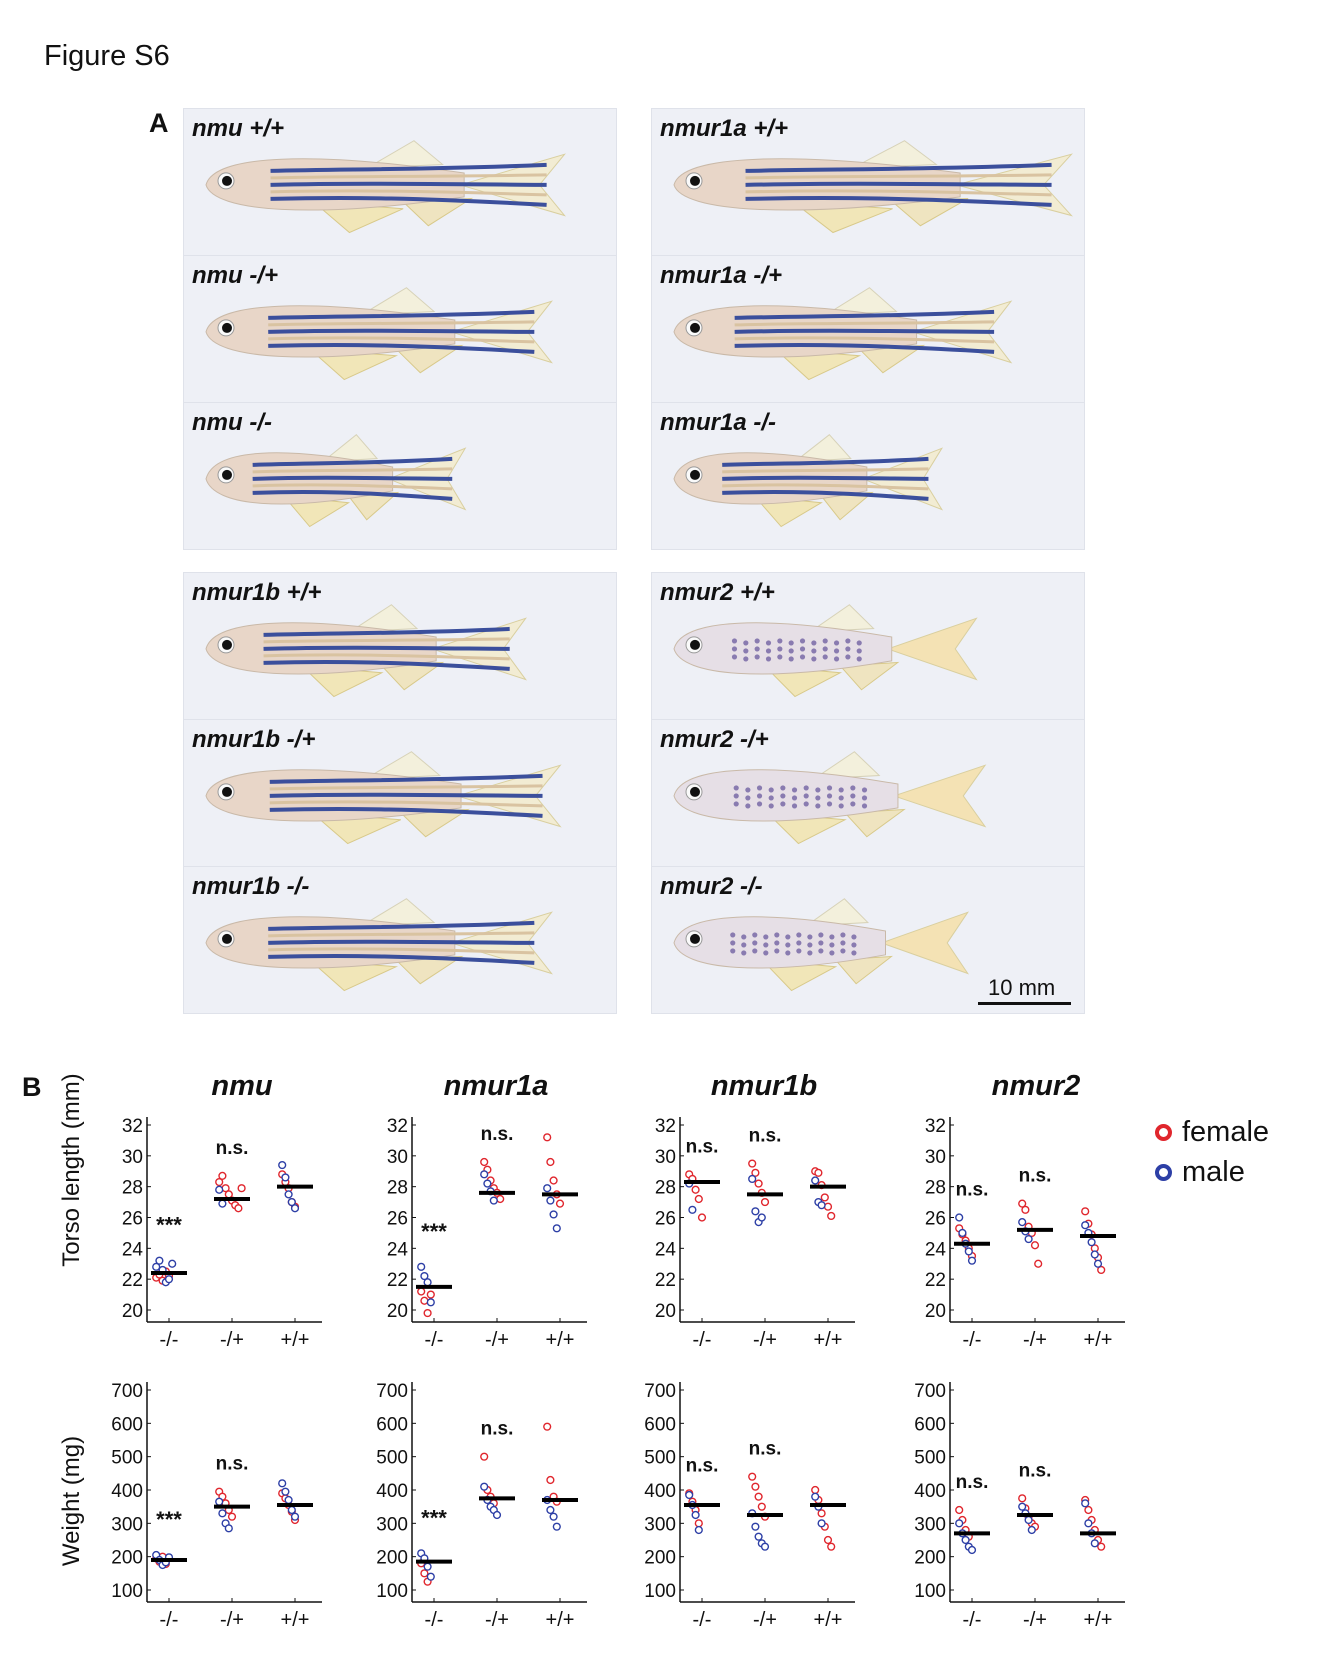  I want to click on genotype-label: nmur2 +/+, so click(717, 592).